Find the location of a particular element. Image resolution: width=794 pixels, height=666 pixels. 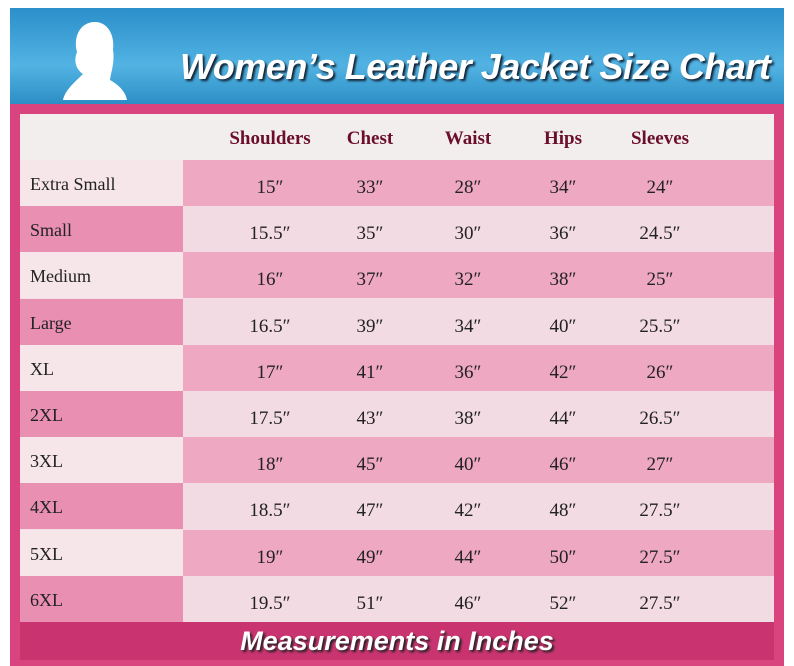

footer-note: Measurements in Inches is located at coordinates (397, 641).